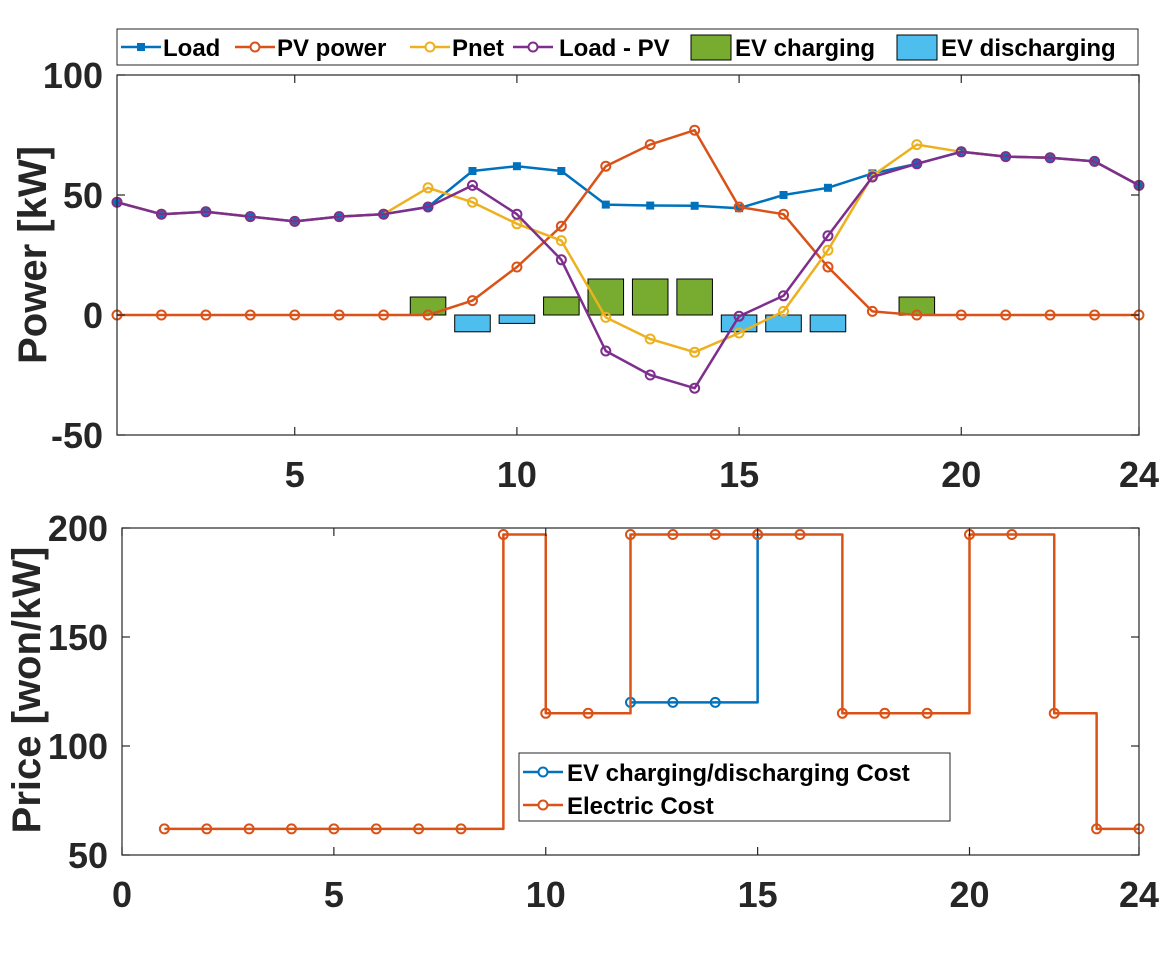 The height and width of the screenshot is (955, 1172). I want to click on power-legend: Load PV power Pnet Load - PV EV charging, so click(627, 47).